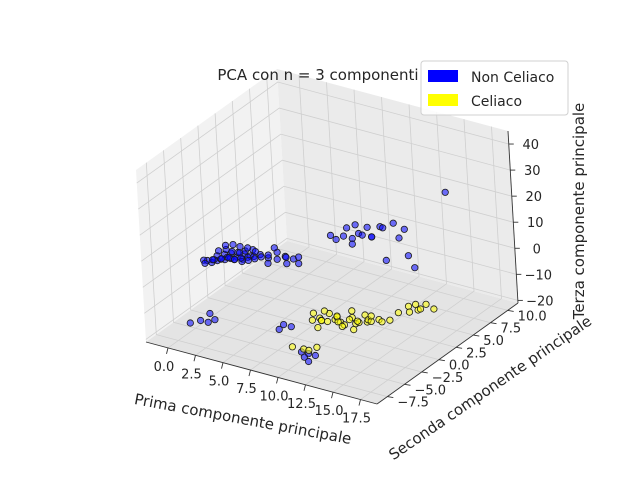  I want to click on z-ticks: −20 −10 0 10 20 30 40, so click(531, 223).